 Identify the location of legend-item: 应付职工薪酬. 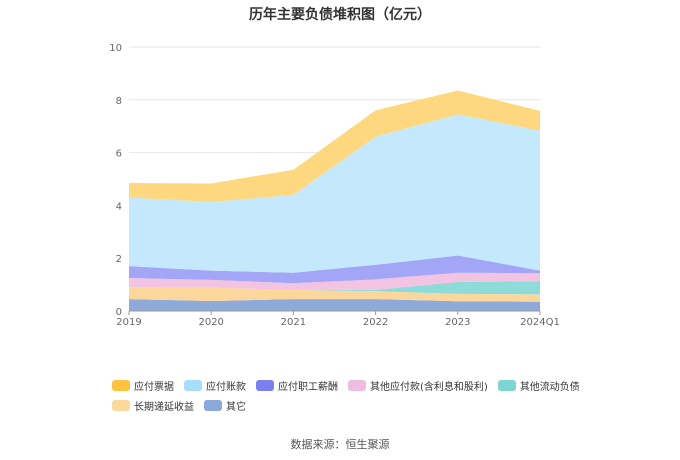
(297, 385).